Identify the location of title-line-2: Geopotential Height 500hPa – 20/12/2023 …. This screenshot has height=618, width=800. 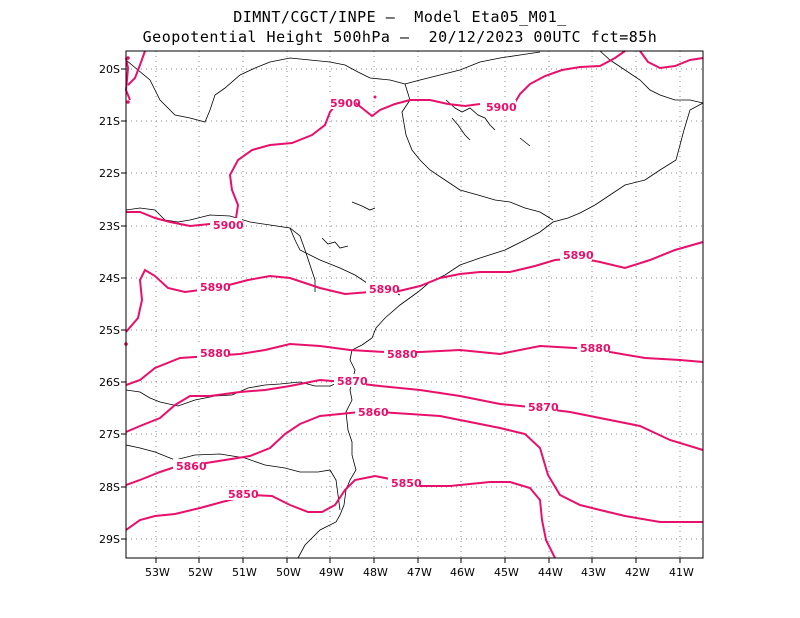
(400, 37).